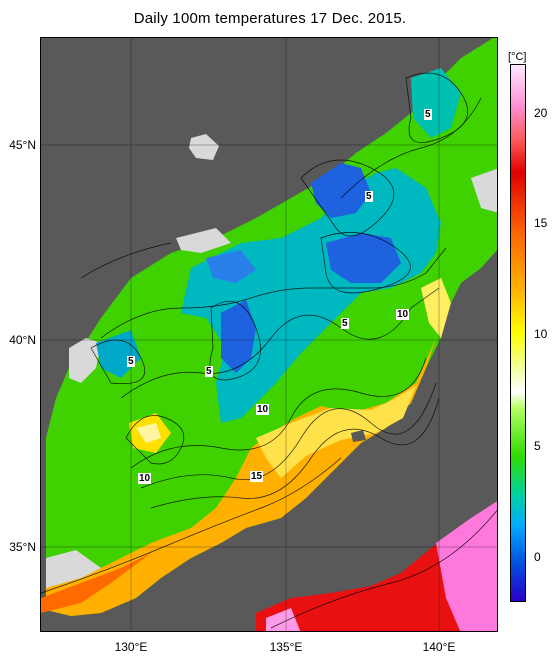 The height and width of the screenshot is (657, 558). What do you see at coordinates (270, 18) in the screenshot?
I see `map-title: Daily 100m temperatures 17 Dec. 2015.` at bounding box center [270, 18].